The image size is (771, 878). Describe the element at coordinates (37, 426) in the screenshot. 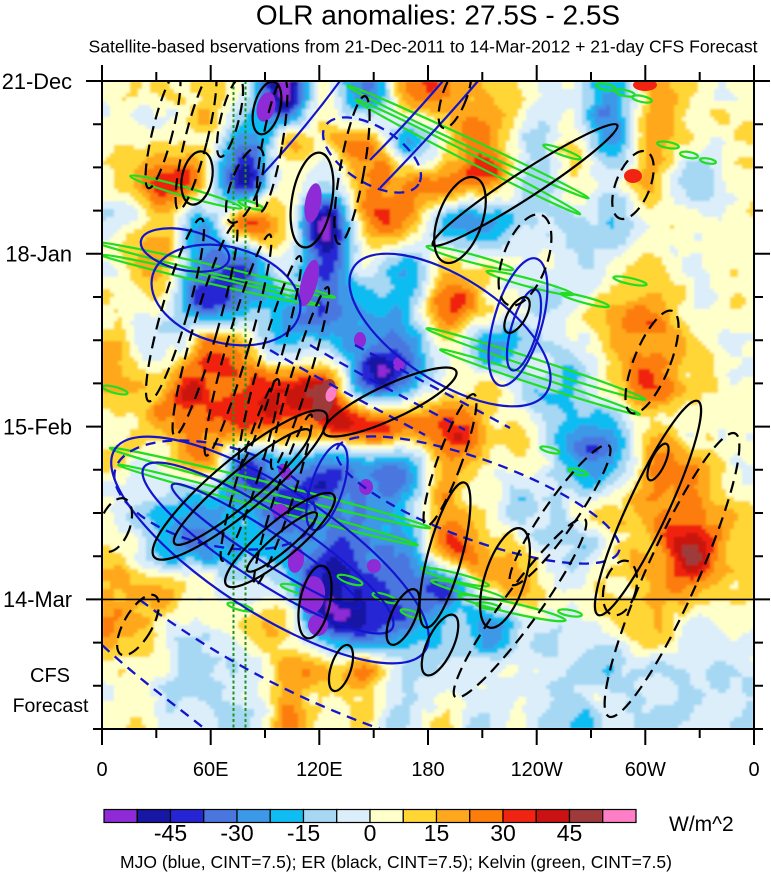

I see `svg-text: 15-Feb` at that location.